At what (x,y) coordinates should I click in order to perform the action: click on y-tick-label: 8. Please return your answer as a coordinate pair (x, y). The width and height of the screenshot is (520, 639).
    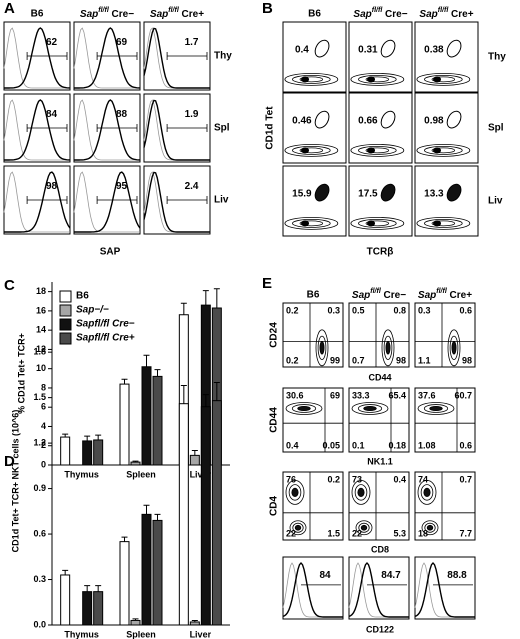
    Looking at the image, I should click on (43, 387).